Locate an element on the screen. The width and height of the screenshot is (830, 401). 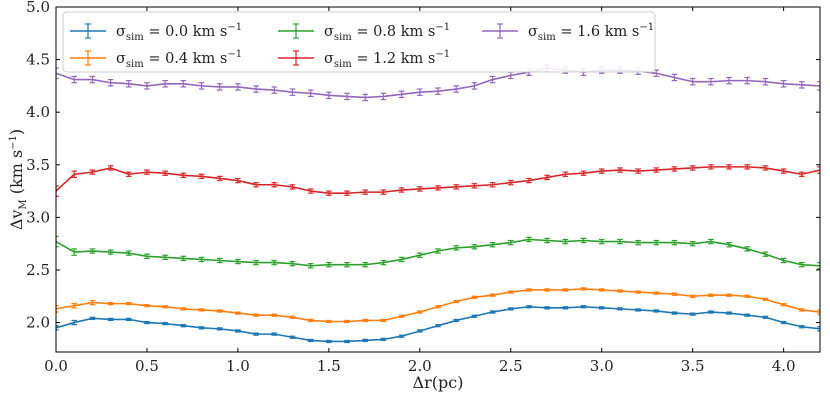
legend-value: = 0.8 km s is located at coordinates (394, 32).